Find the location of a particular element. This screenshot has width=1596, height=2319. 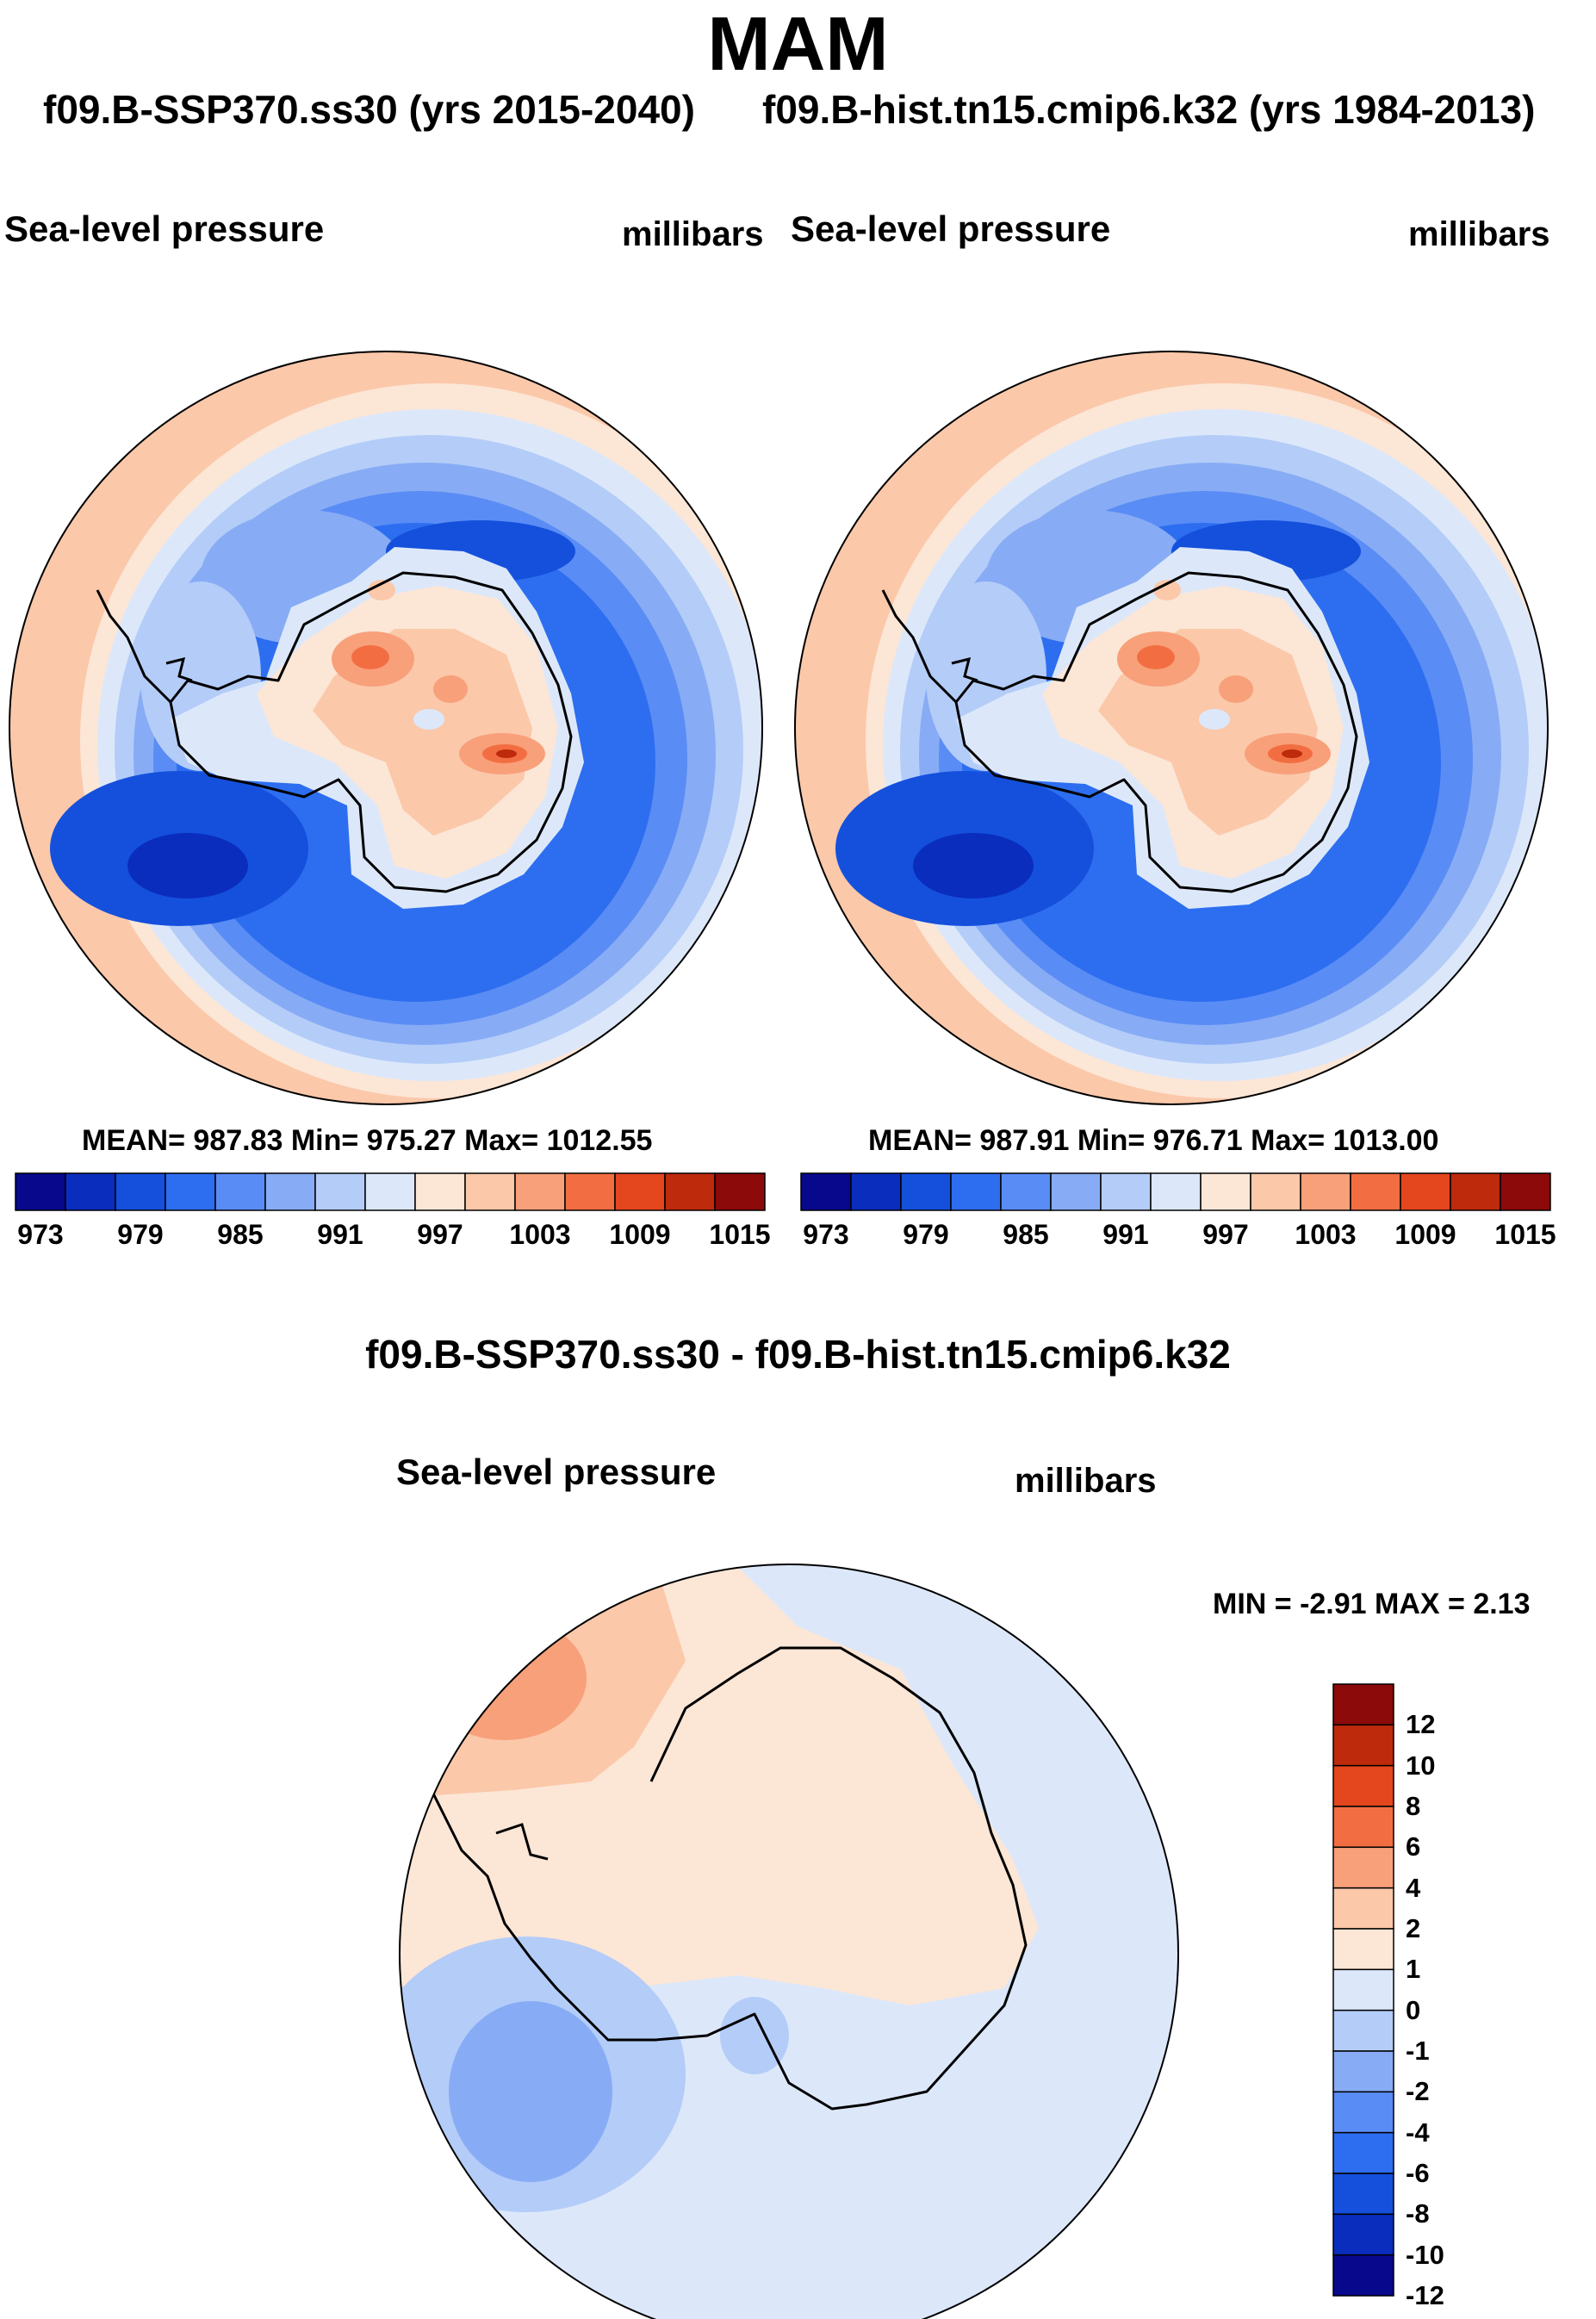

difference-units-label: millibars is located at coordinates (1086, 1481).